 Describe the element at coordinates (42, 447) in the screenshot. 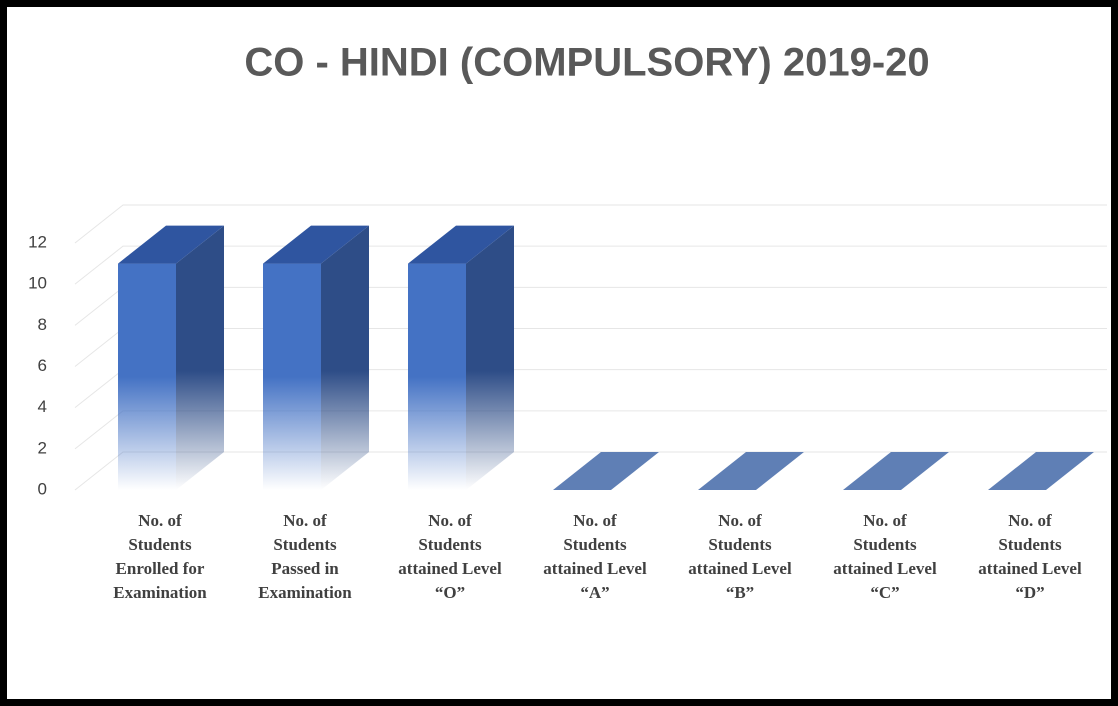

I see `y-tick-label: 2` at that location.